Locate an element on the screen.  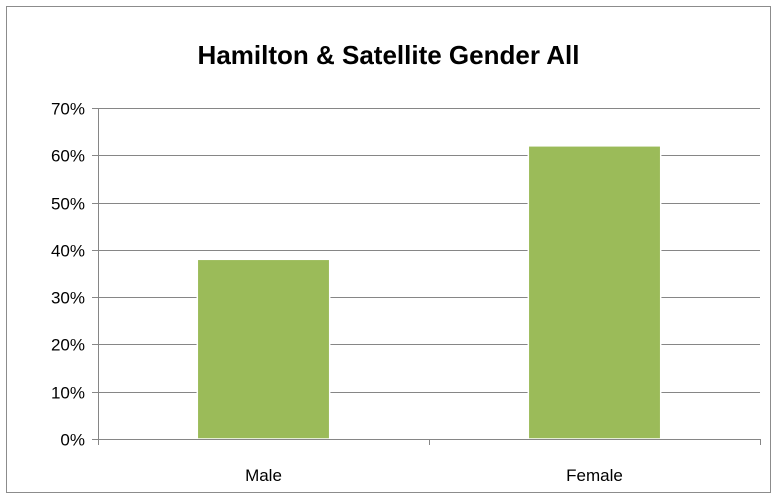
x-tick-label: Male is located at coordinates (263, 475).